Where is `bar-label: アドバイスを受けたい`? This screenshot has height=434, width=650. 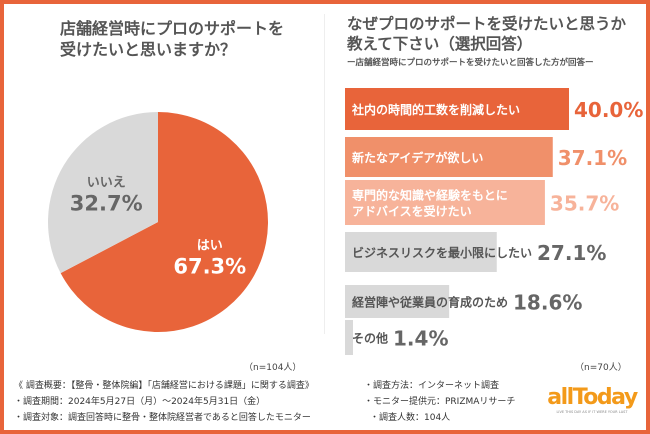
bar-label: アドバイスを受けたい is located at coordinates (412, 211).